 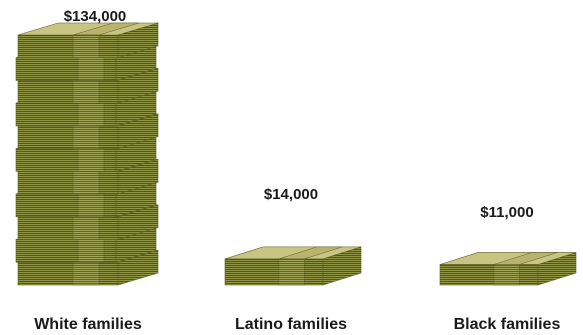 I want to click on category-label-black-families: Black families, so click(x=507, y=324).